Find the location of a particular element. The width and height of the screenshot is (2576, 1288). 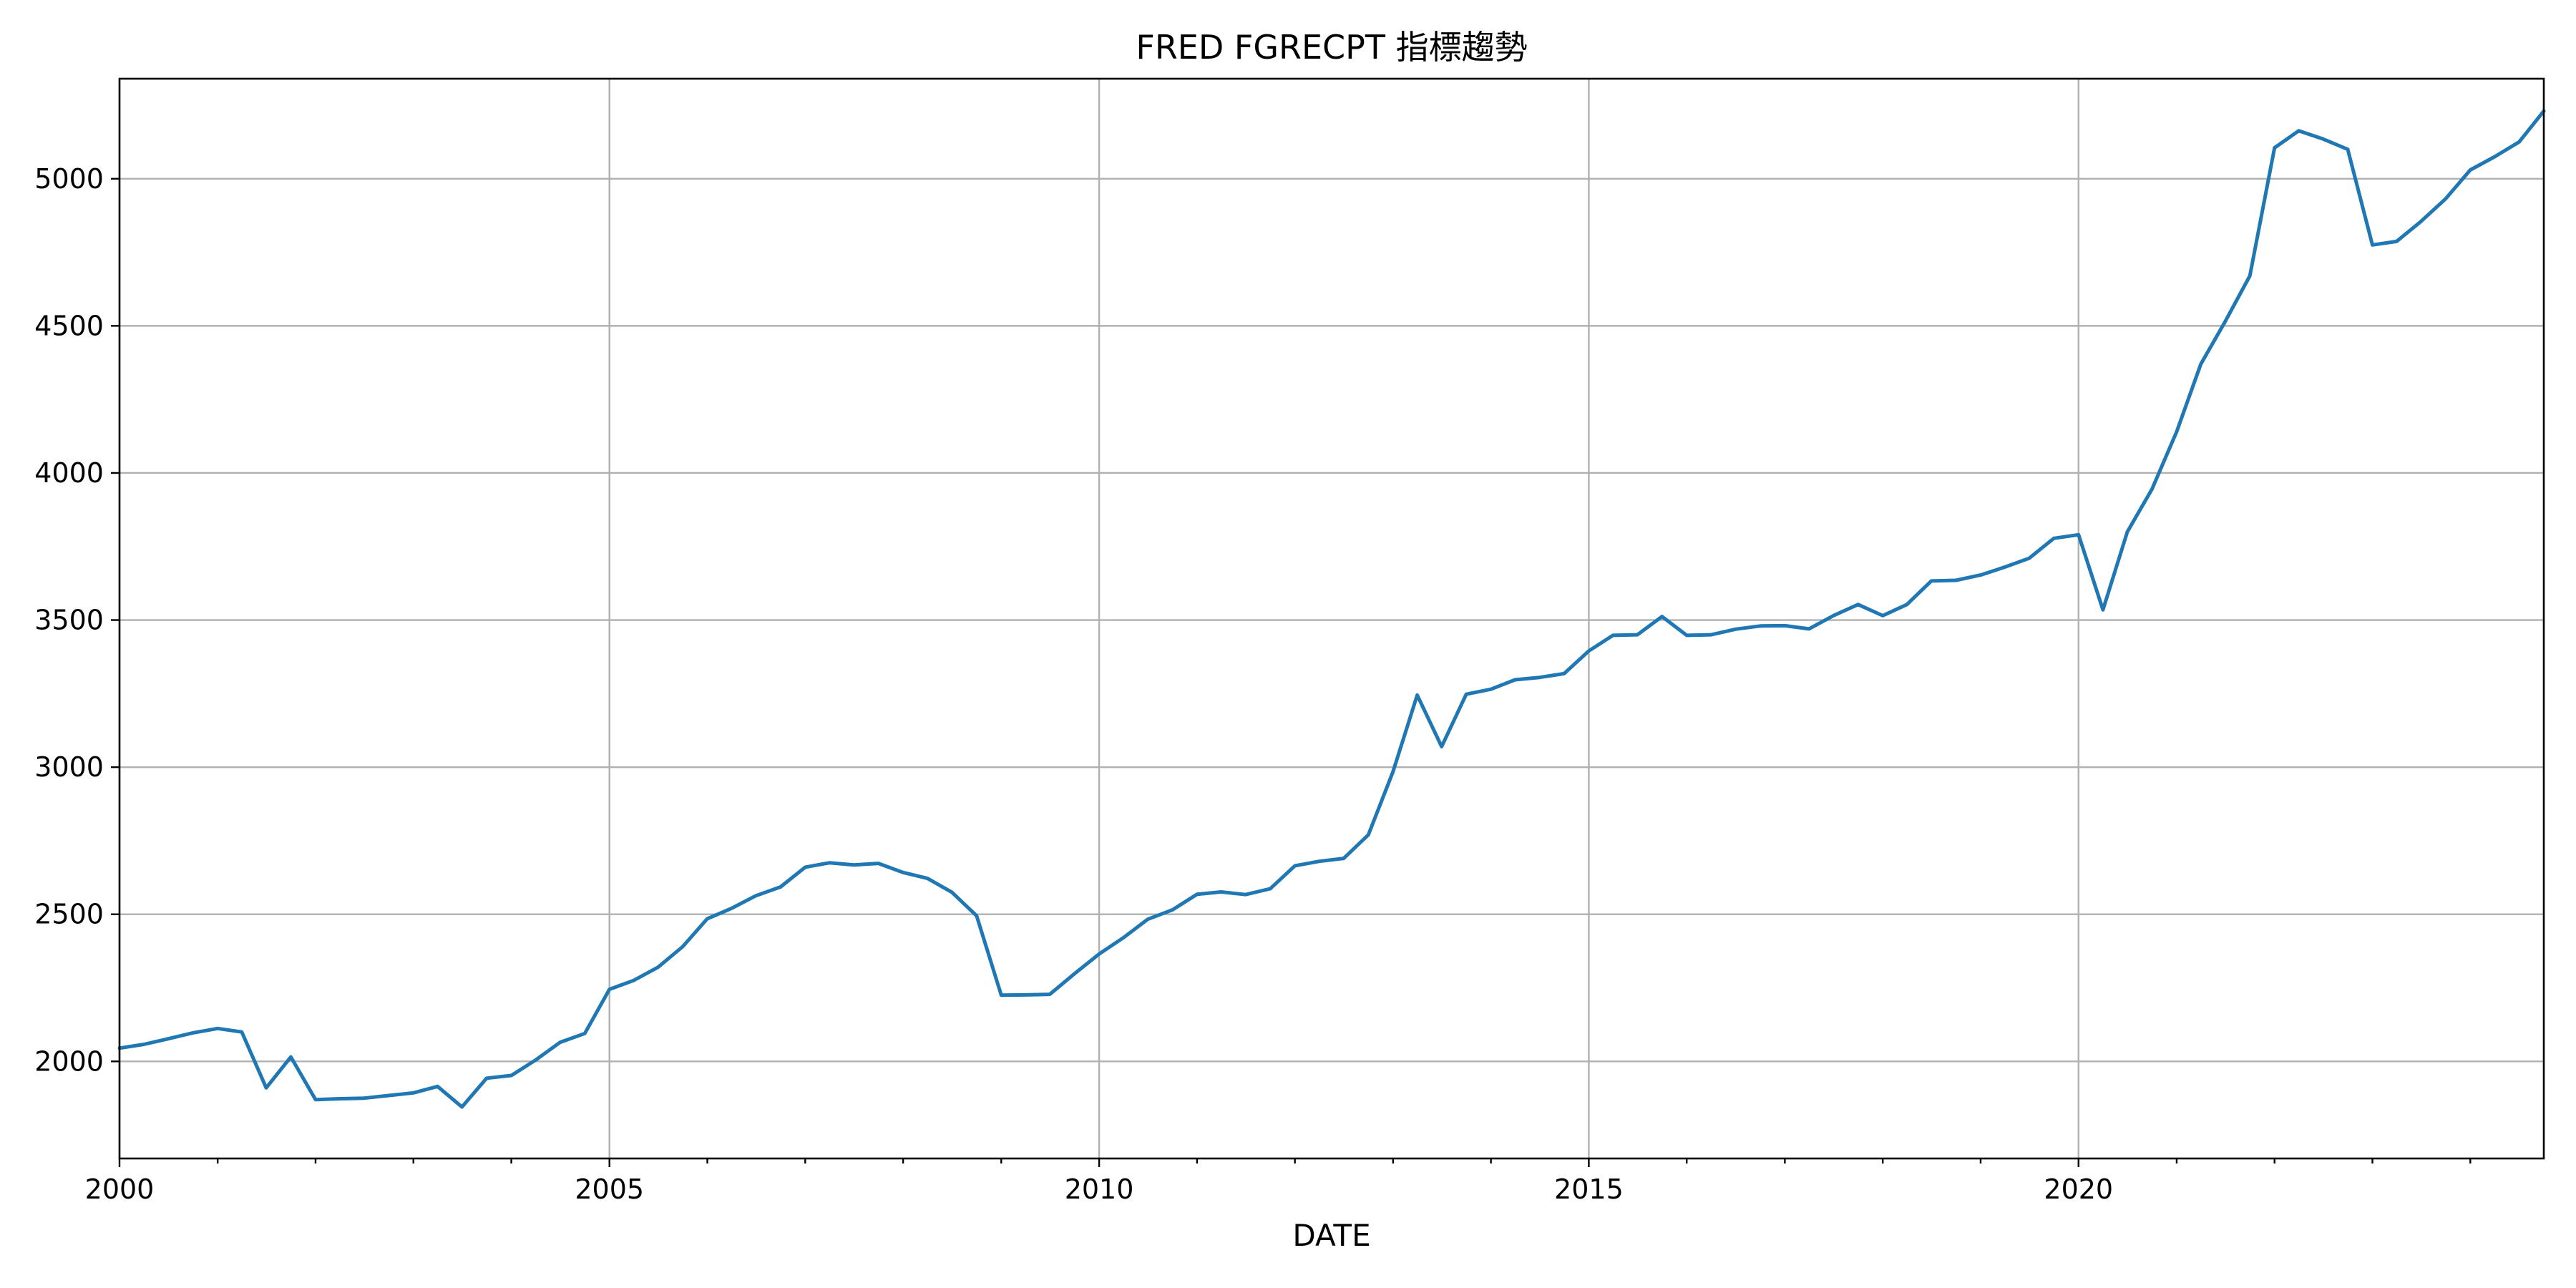

y-tick-label: 2000 is located at coordinates (69, 1061).